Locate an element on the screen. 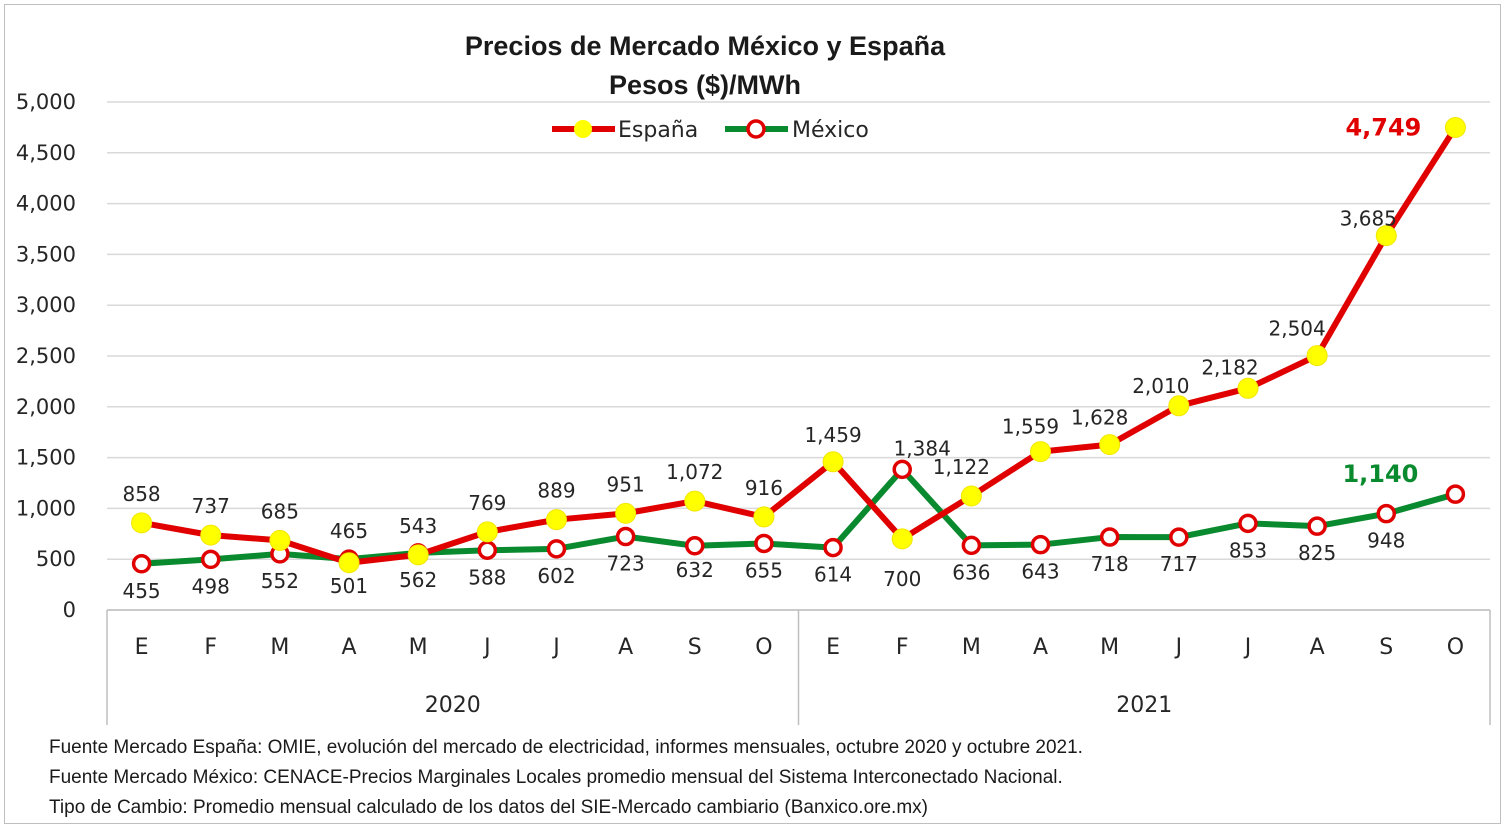 The width and height of the screenshot is (1508, 831). data-label-espana: 465 is located at coordinates (349, 531).